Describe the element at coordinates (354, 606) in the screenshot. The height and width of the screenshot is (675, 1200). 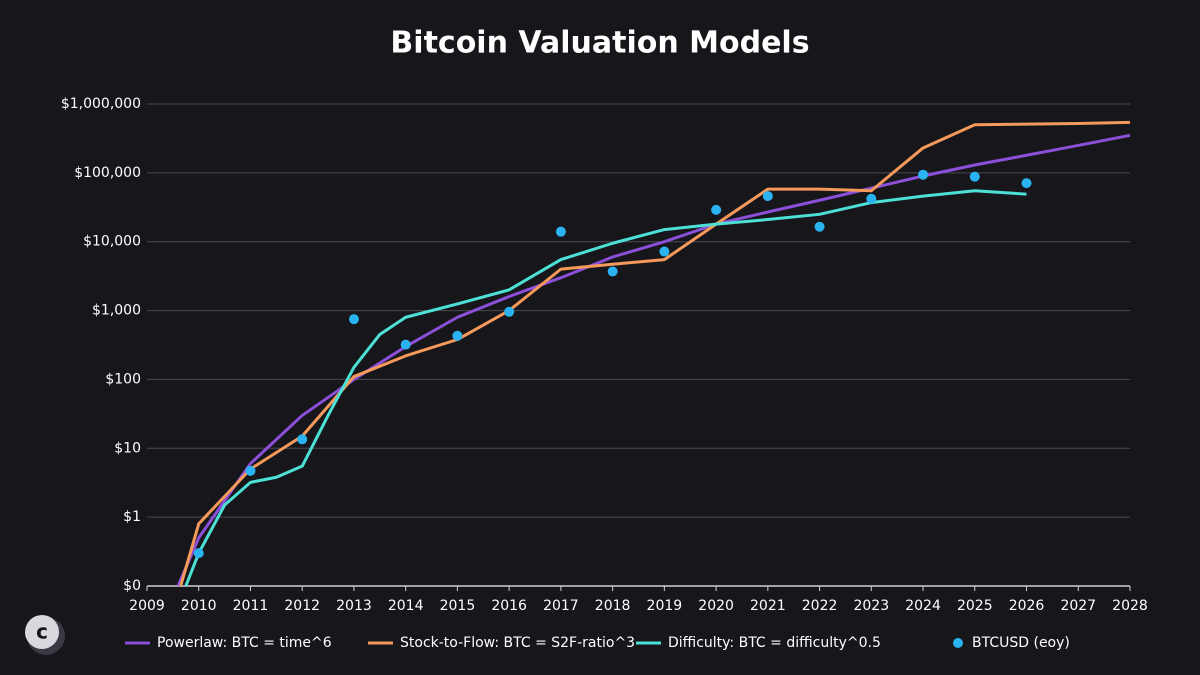
I see `x-tick-label: 2013` at that location.